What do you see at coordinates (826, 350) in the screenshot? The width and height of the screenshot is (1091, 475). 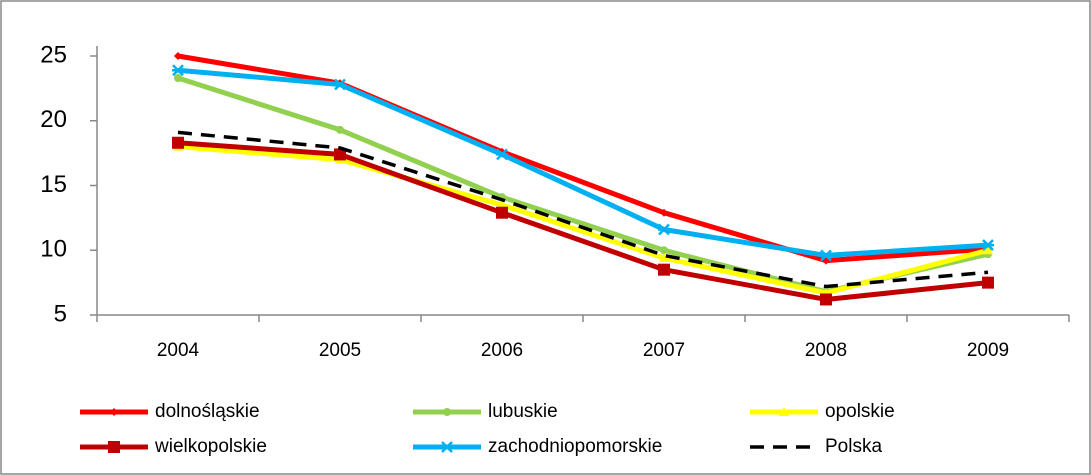 I see `x-tick-label: 2008` at bounding box center [826, 350].